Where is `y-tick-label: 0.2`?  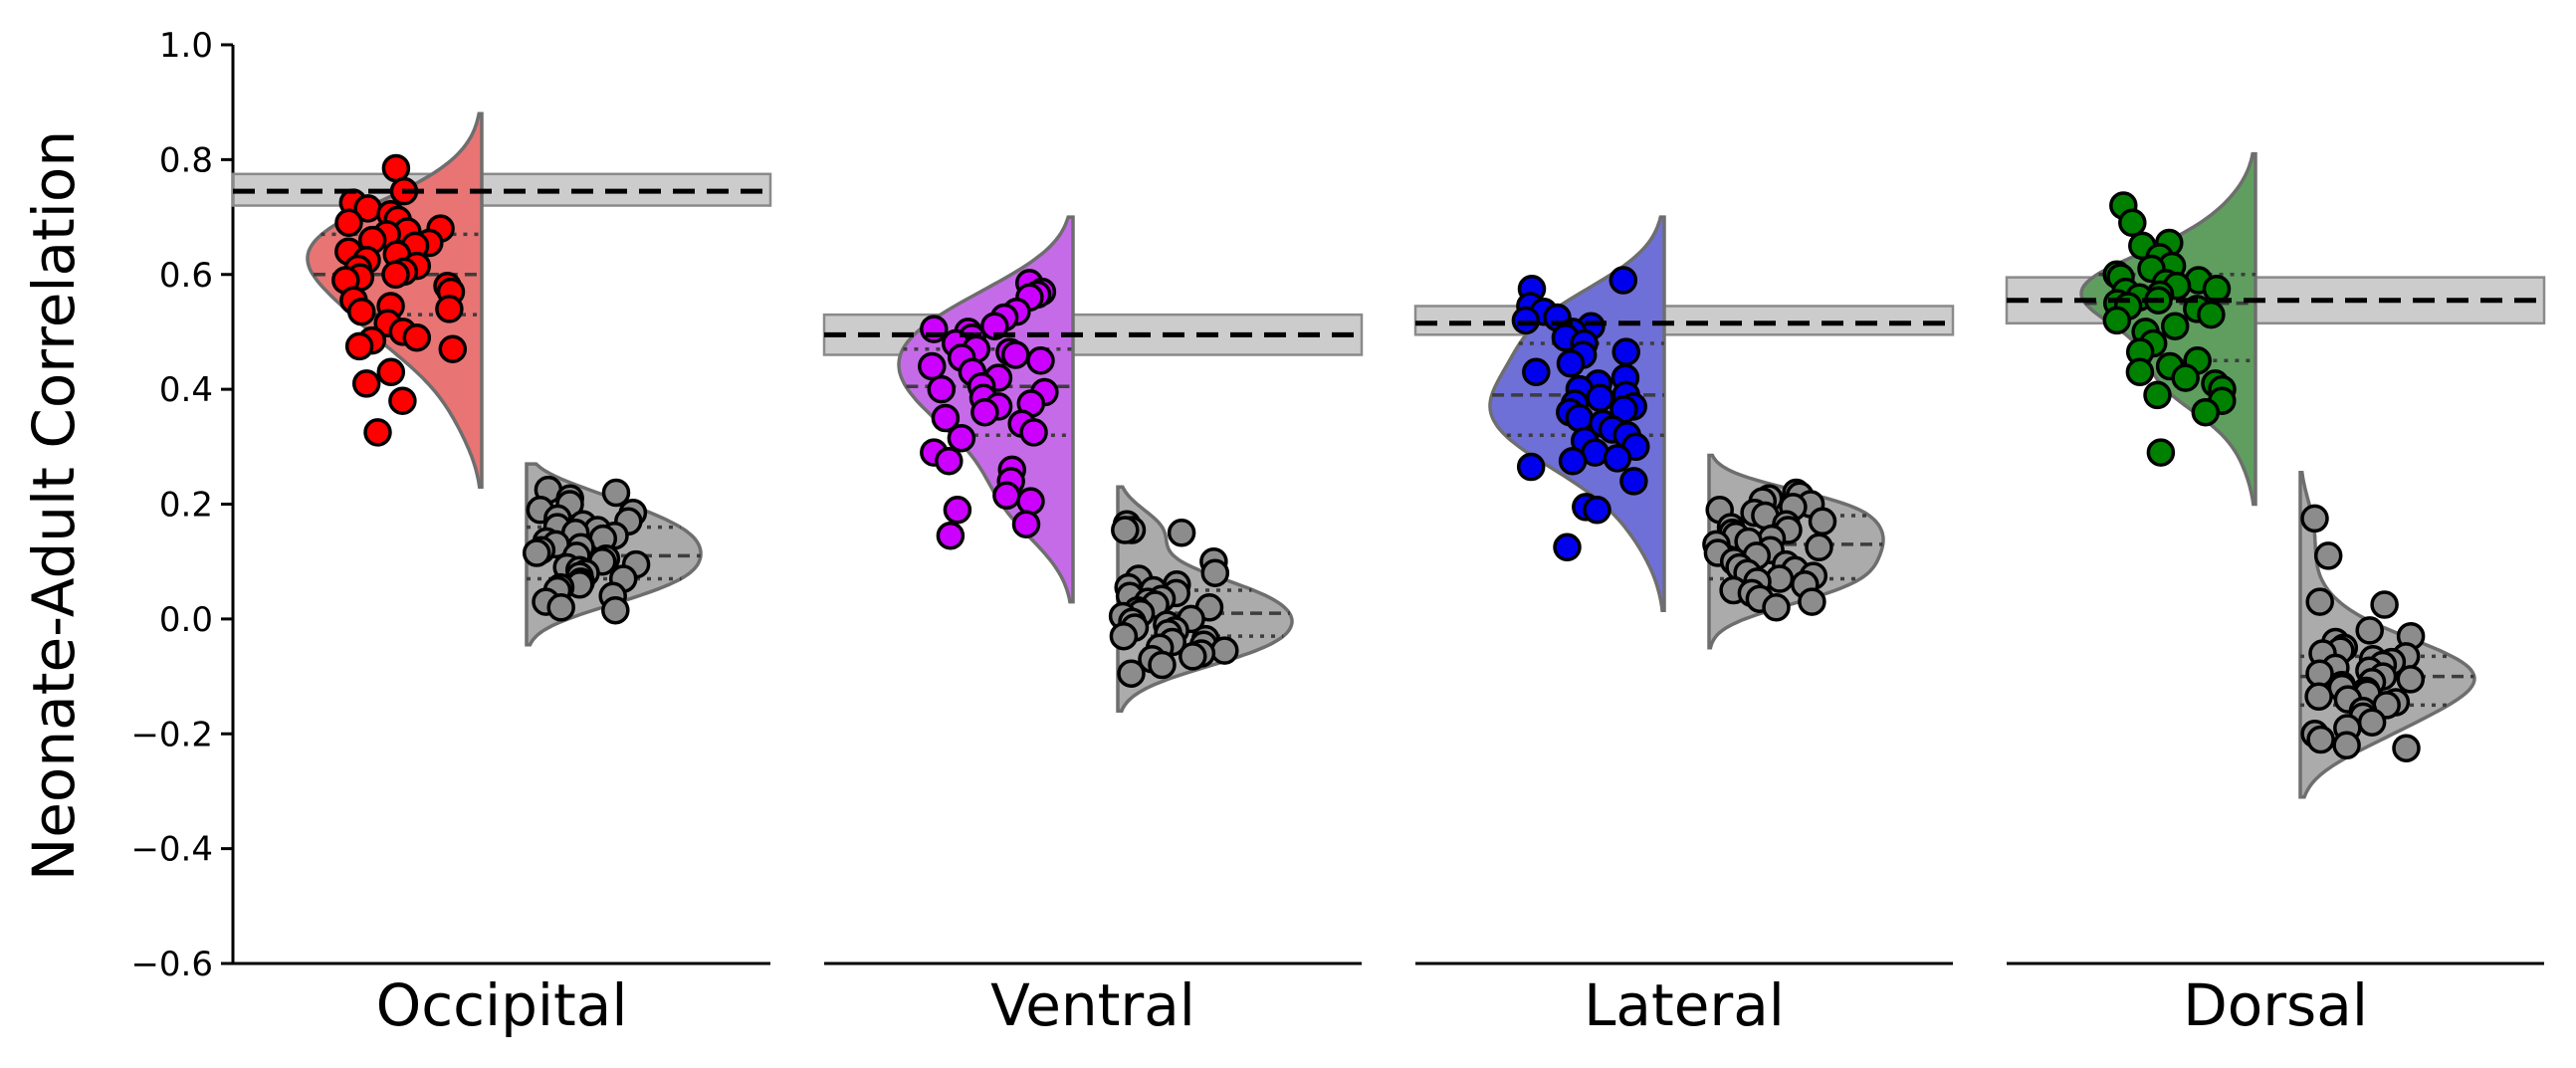 y-tick-label: 0.2 is located at coordinates (186, 506).